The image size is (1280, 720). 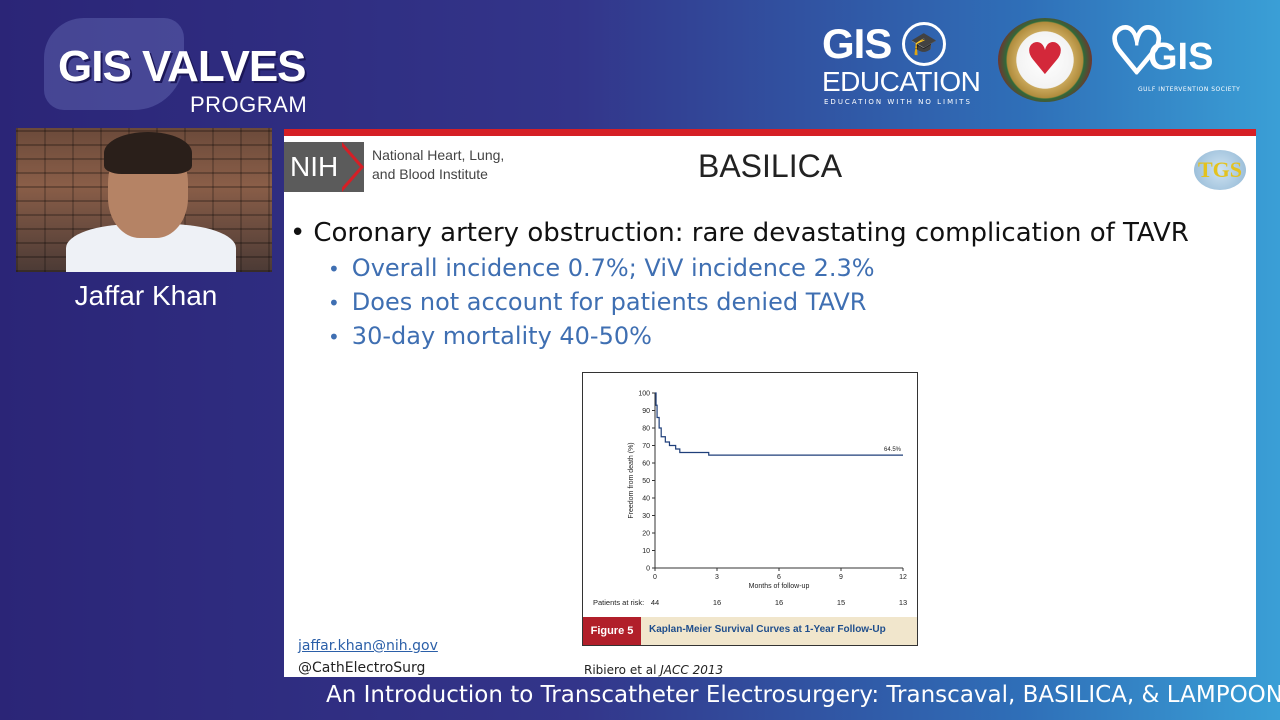 I want to click on patients-at-risk-value: 13, so click(x=903, y=602).